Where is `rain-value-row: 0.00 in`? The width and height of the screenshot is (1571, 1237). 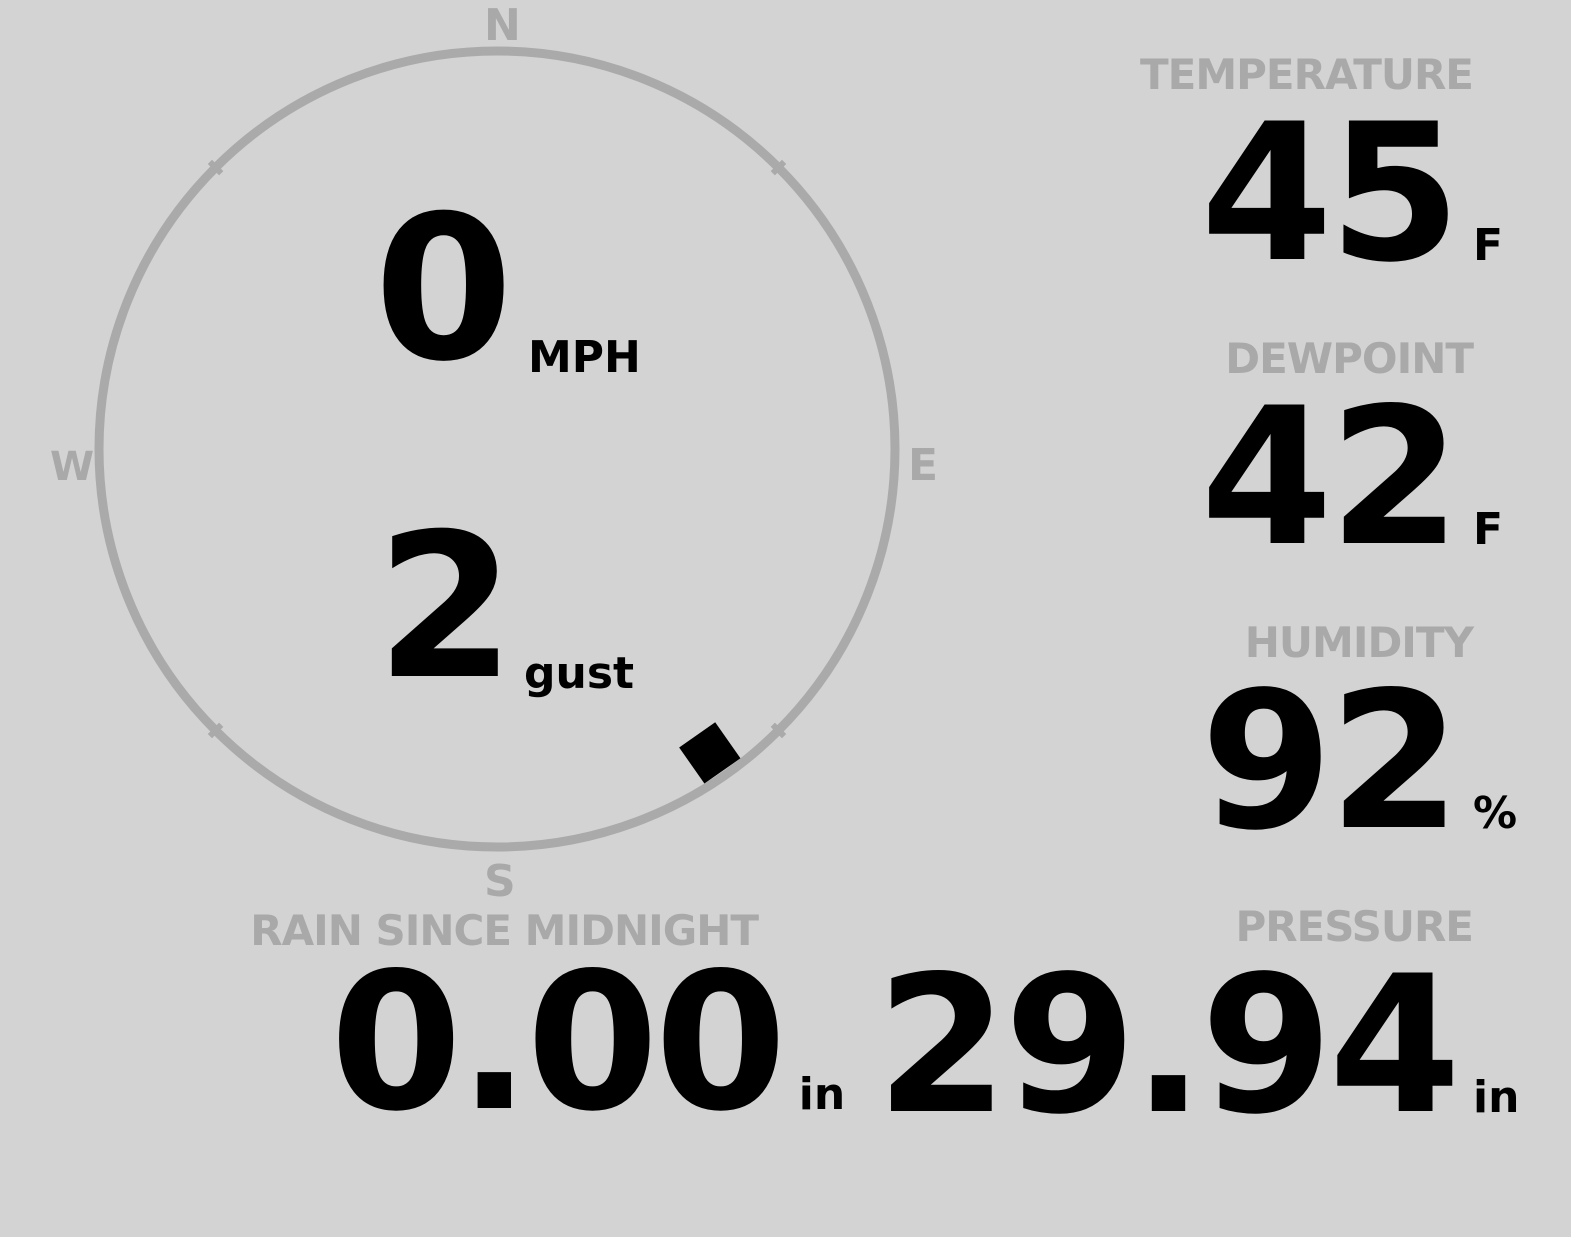
rain-value-row: 0.00 in is located at coordinates (588, 1042).